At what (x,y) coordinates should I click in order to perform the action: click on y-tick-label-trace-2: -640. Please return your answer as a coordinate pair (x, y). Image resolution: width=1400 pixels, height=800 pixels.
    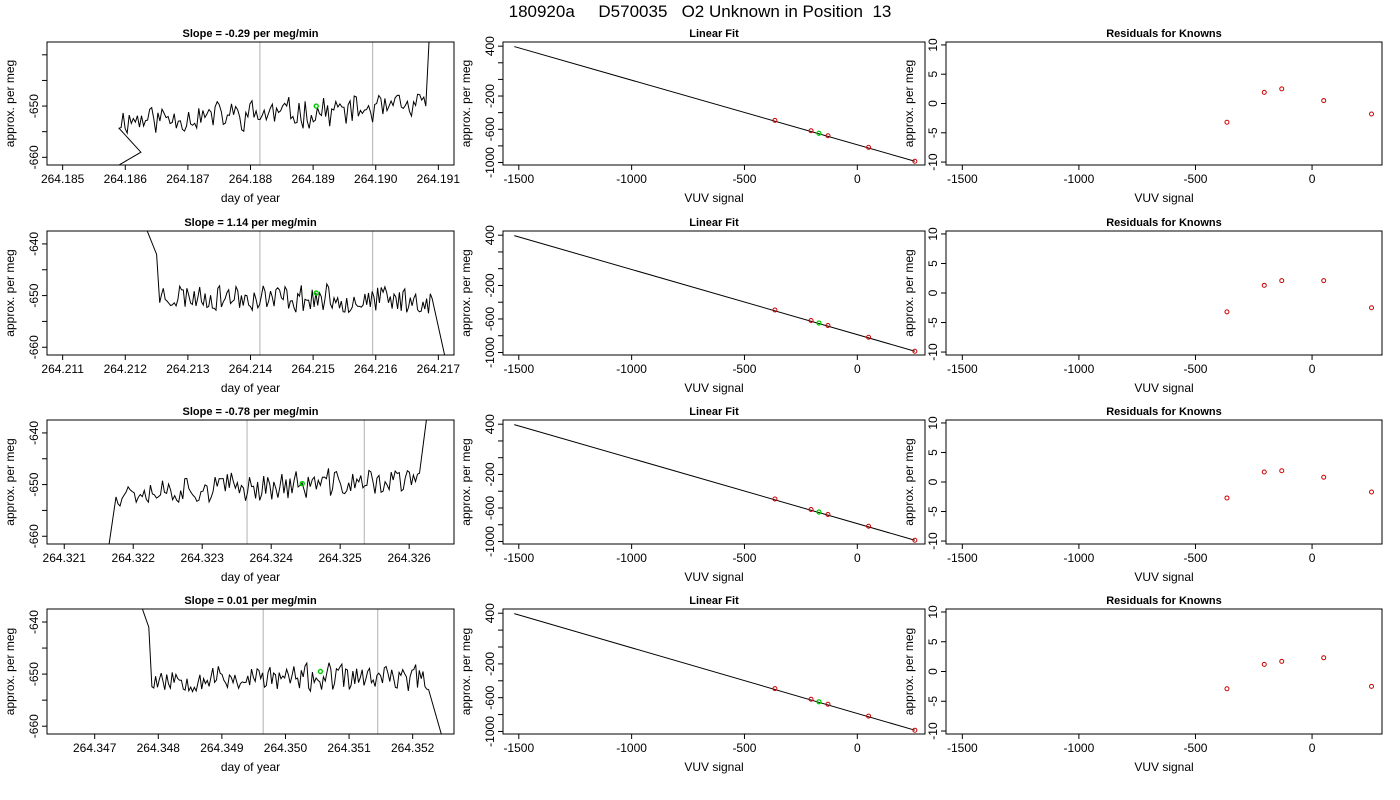
    Looking at the image, I should click on (34, 433).